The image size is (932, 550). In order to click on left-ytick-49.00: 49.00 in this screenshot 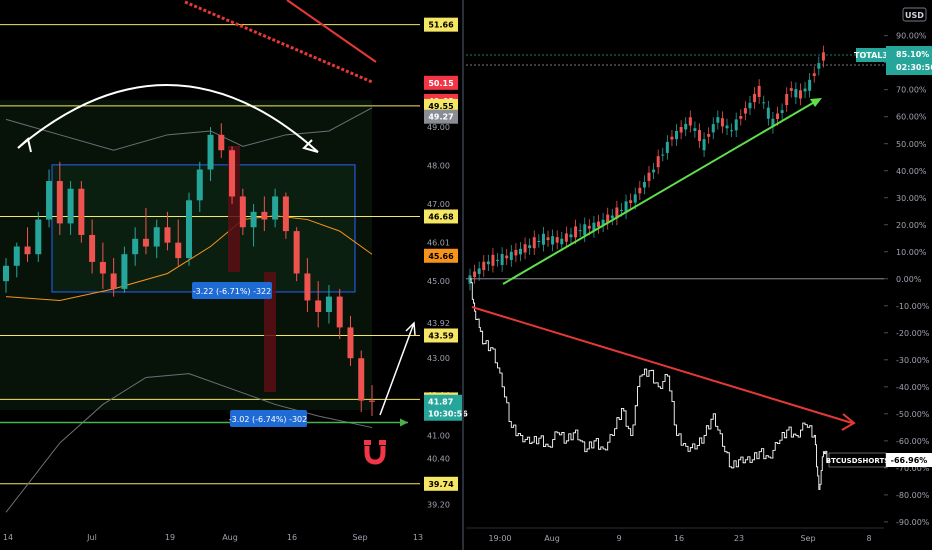, I will do `click(438, 127)`.